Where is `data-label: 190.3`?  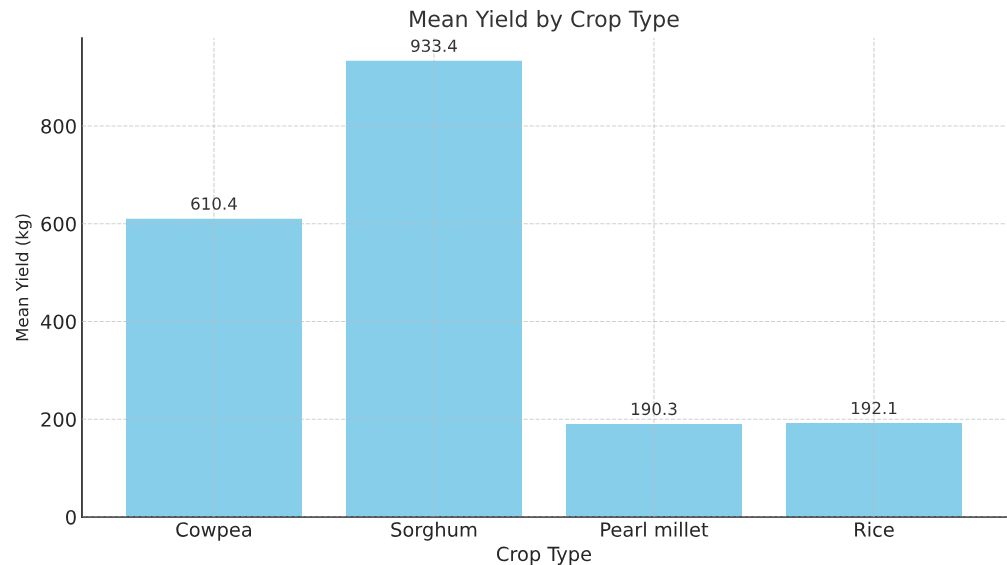 data-label: 190.3 is located at coordinates (654, 409).